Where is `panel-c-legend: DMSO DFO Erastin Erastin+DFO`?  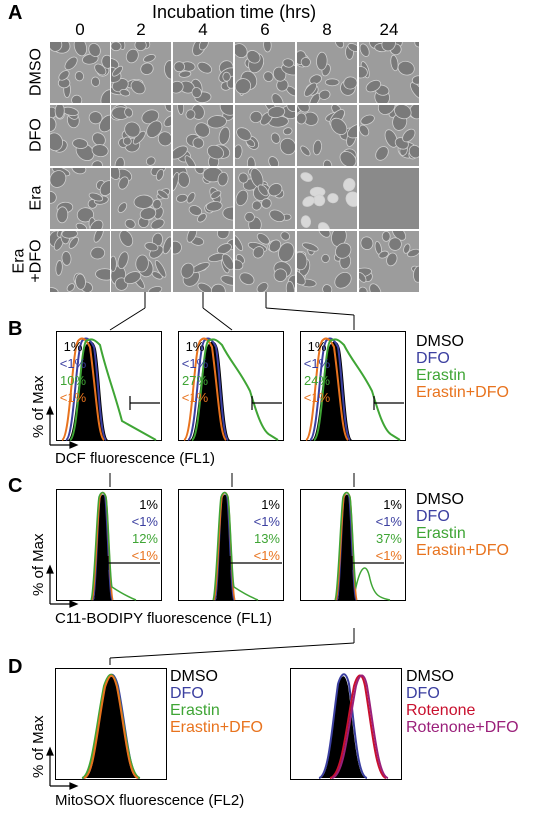 panel-c-legend: DMSO DFO Erastin Erastin+DFO is located at coordinates (462, 525).